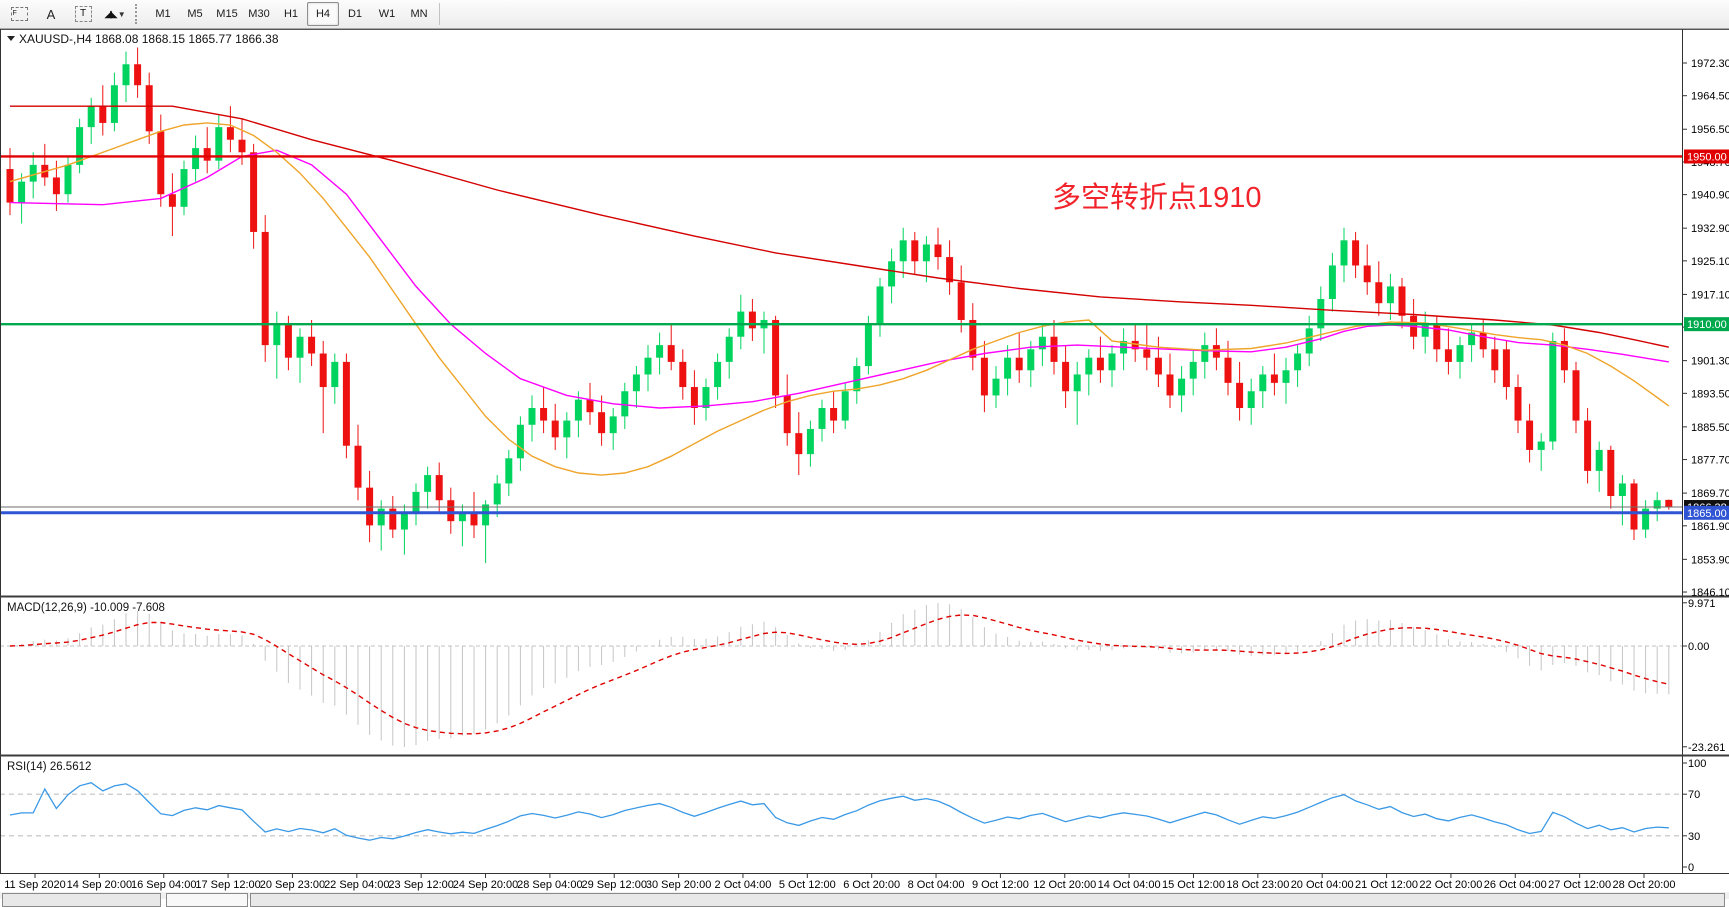 The width and height of the screenshot is (1729, 907). I want to click on svg-text: 0.00, so click(1698, 647).